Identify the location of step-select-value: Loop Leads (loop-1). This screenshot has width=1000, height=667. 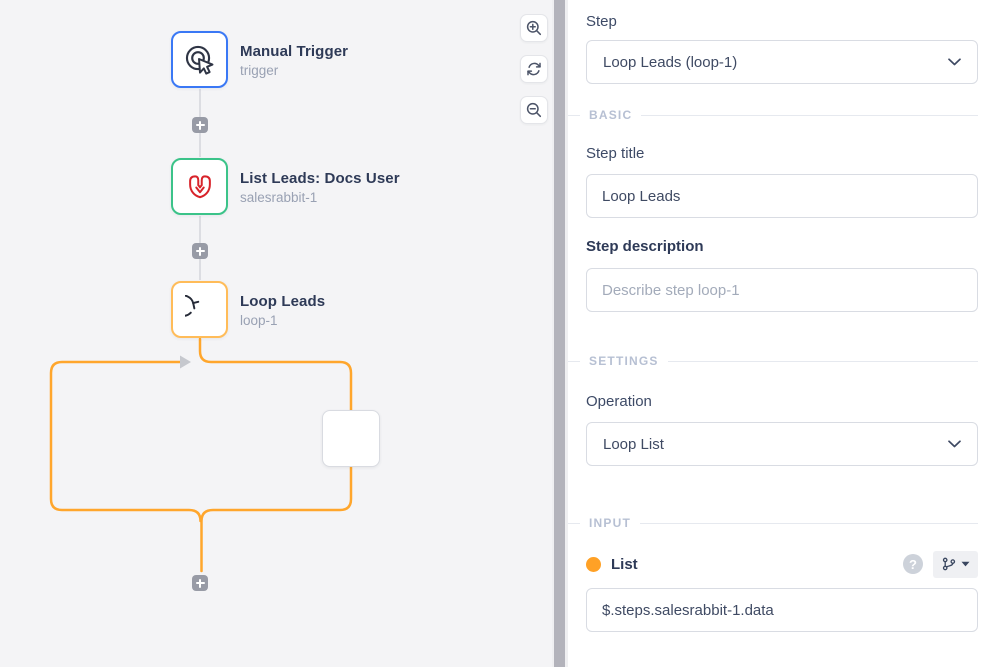
(670, 62).